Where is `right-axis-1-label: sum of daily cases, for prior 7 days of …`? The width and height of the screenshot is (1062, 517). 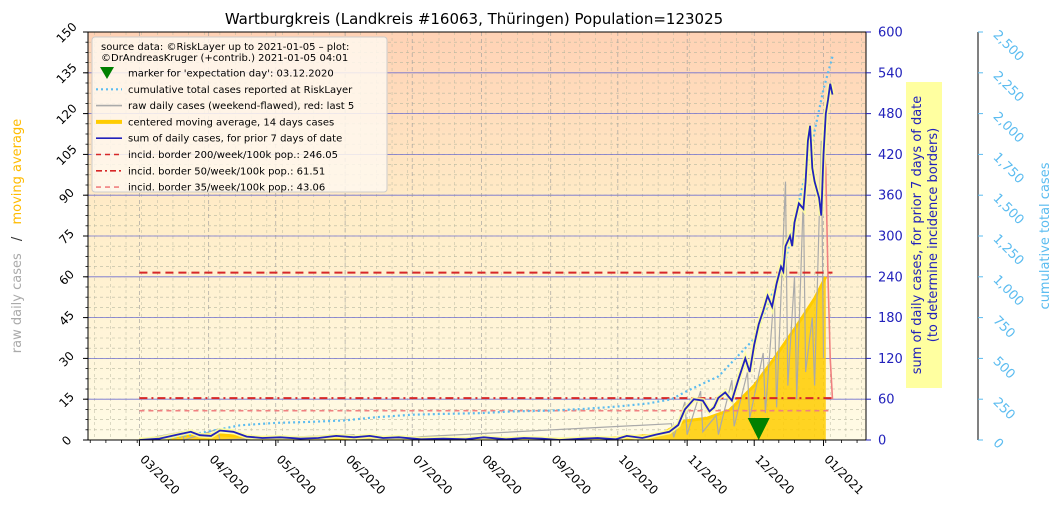
right-axis-1-label: sum of daily cases, for prior 7 days of … is located at coordinates (925, 235).